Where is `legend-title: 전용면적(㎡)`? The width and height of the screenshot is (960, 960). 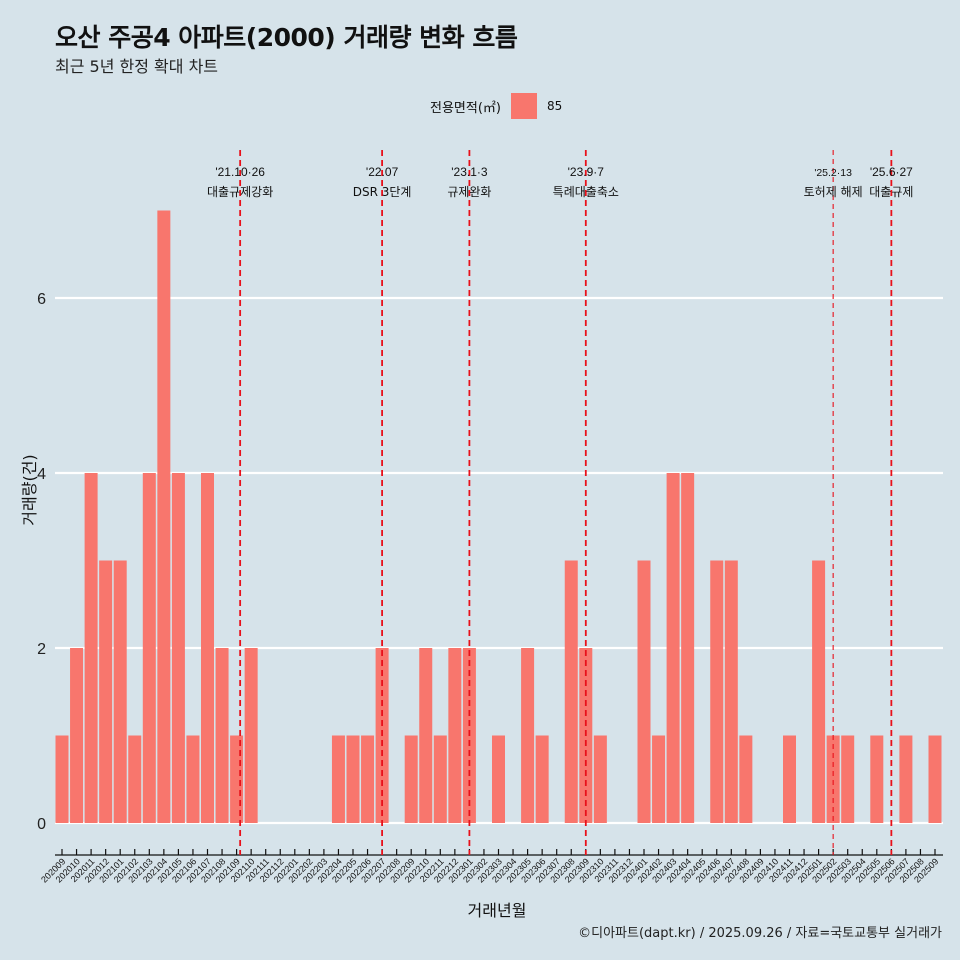
legend-title: 전용면적(㎡) is located at coordinates (465, 108).